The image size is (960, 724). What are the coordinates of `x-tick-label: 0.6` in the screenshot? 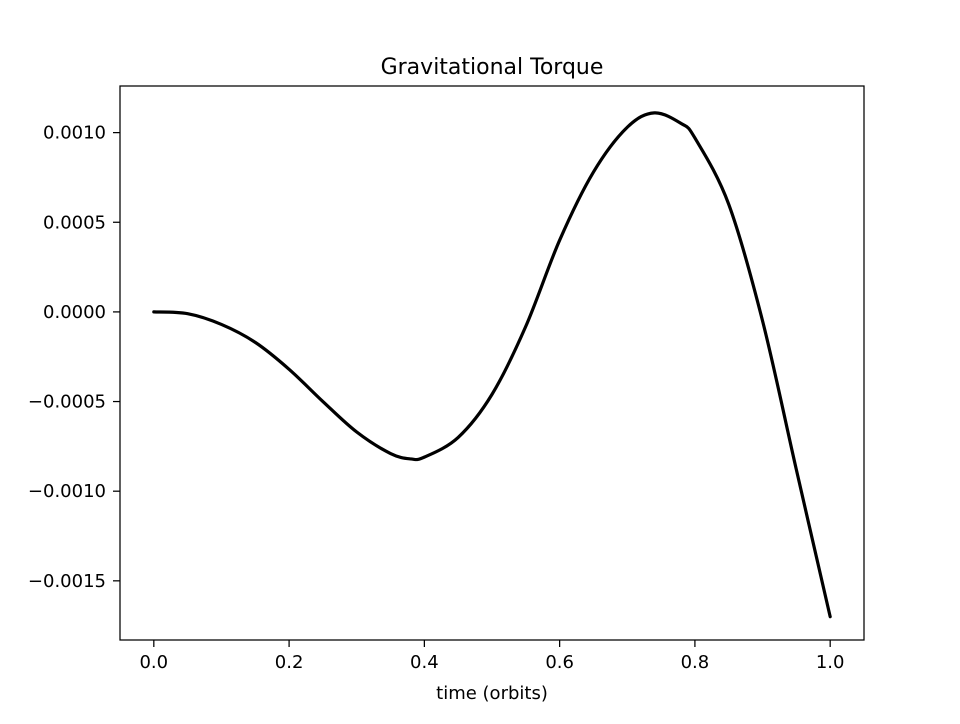 It's located at (559, 662).